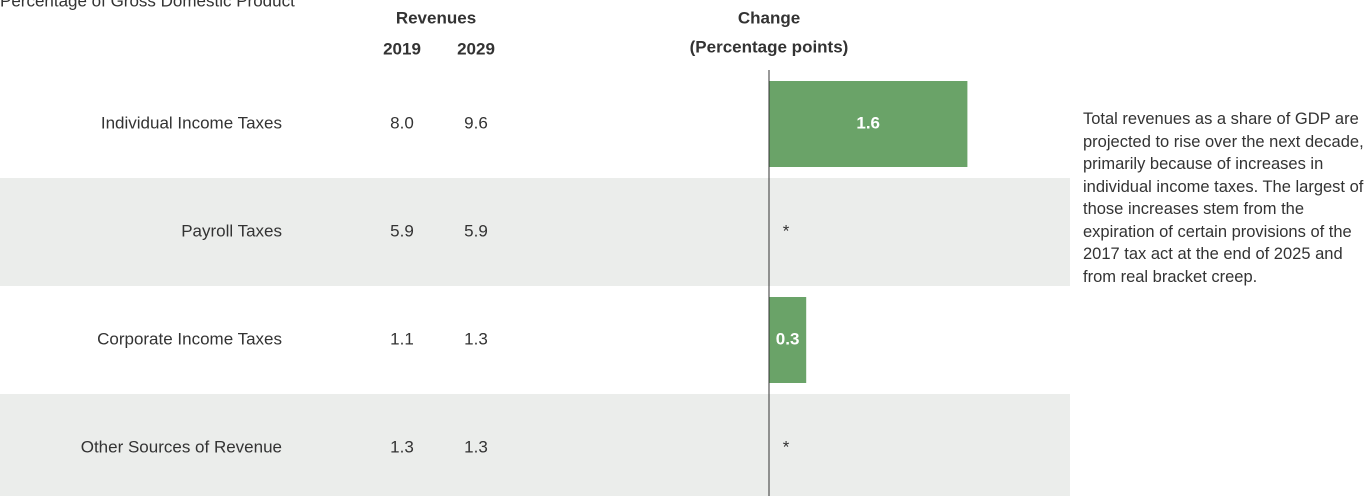 The width and height of the screenshot is (1366, 496). Describe the element at coordinates (476, 230) in the screenshot. I see `revenue-2029: 5.9` at that location.